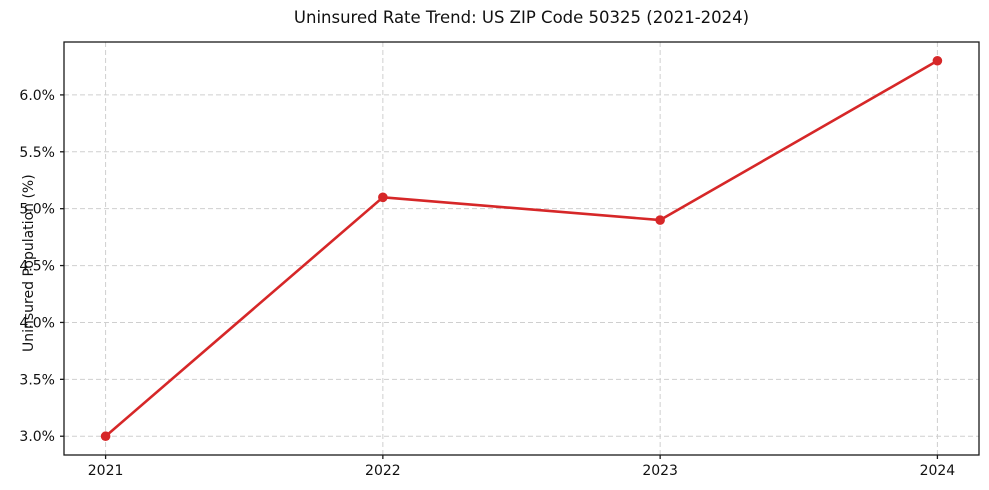  Describe the element at coordinates (37, 380) in the screenshot. I see `y-tick-label: 3.5%` at that location.